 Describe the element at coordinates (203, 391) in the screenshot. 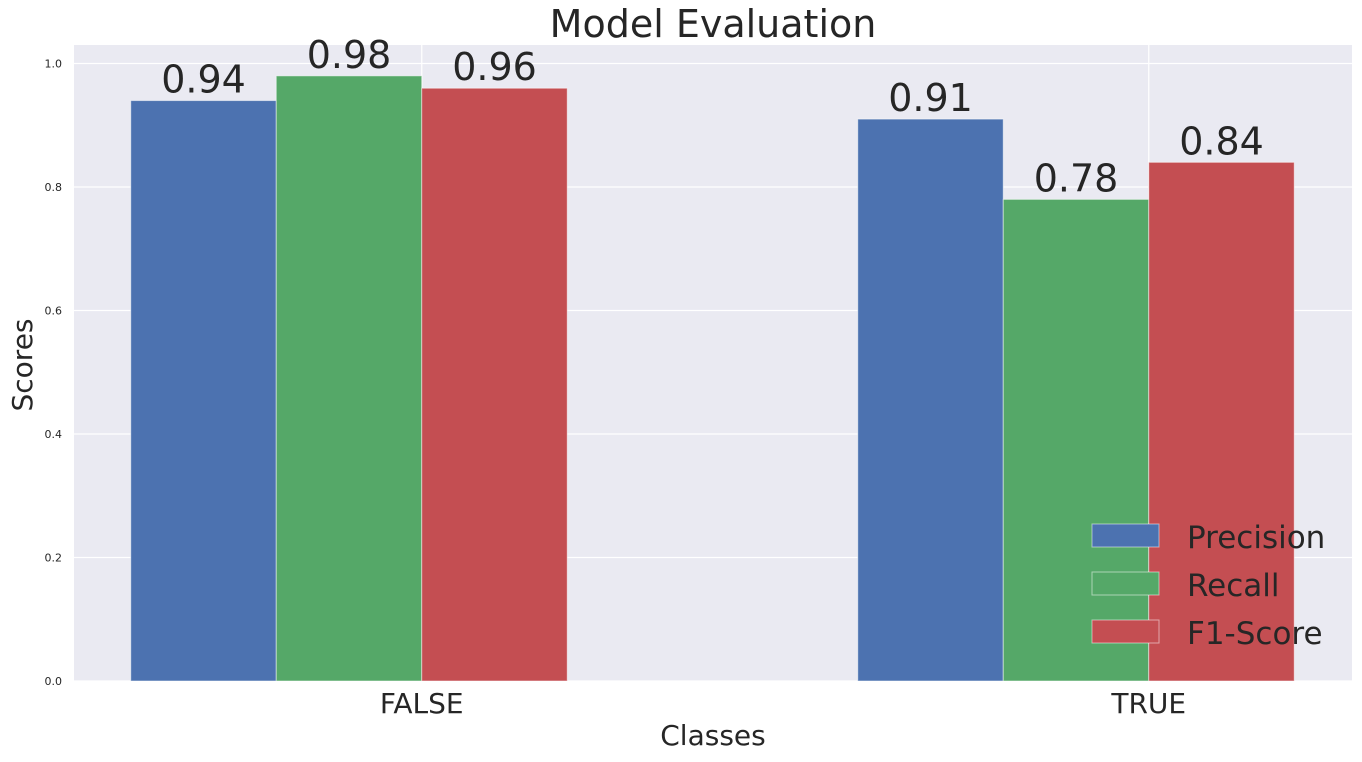

I see `bar-precision-false` at that location.